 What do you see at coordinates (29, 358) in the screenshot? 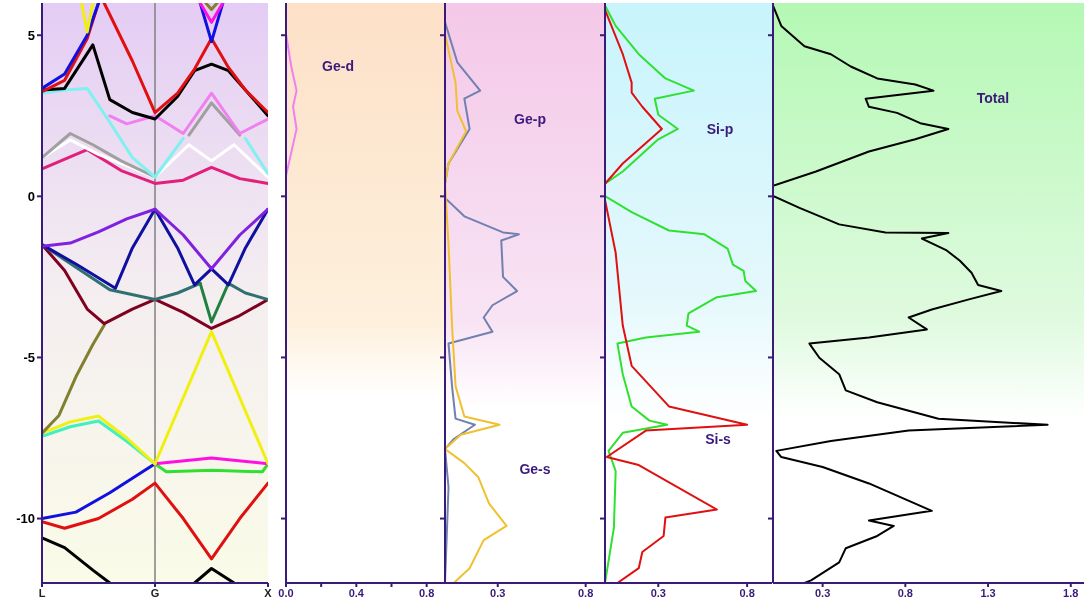
I see `y-tick-label: -5` at bounding box center [29, 358].